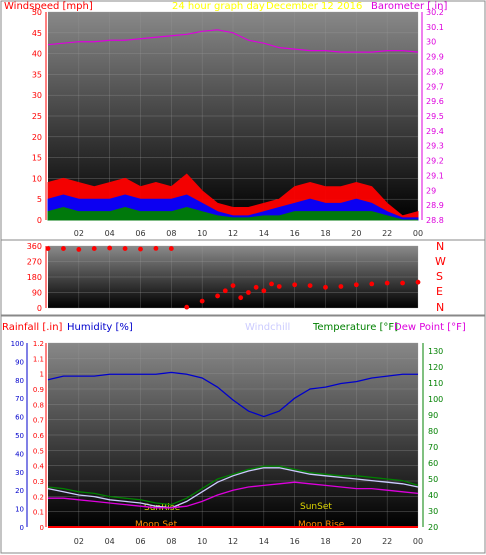 This screenshot has height=555, width=486. Describe the element at coordinates (202, 541) in the screenshot. I see `temp-x-tick-label: 10` at that location.